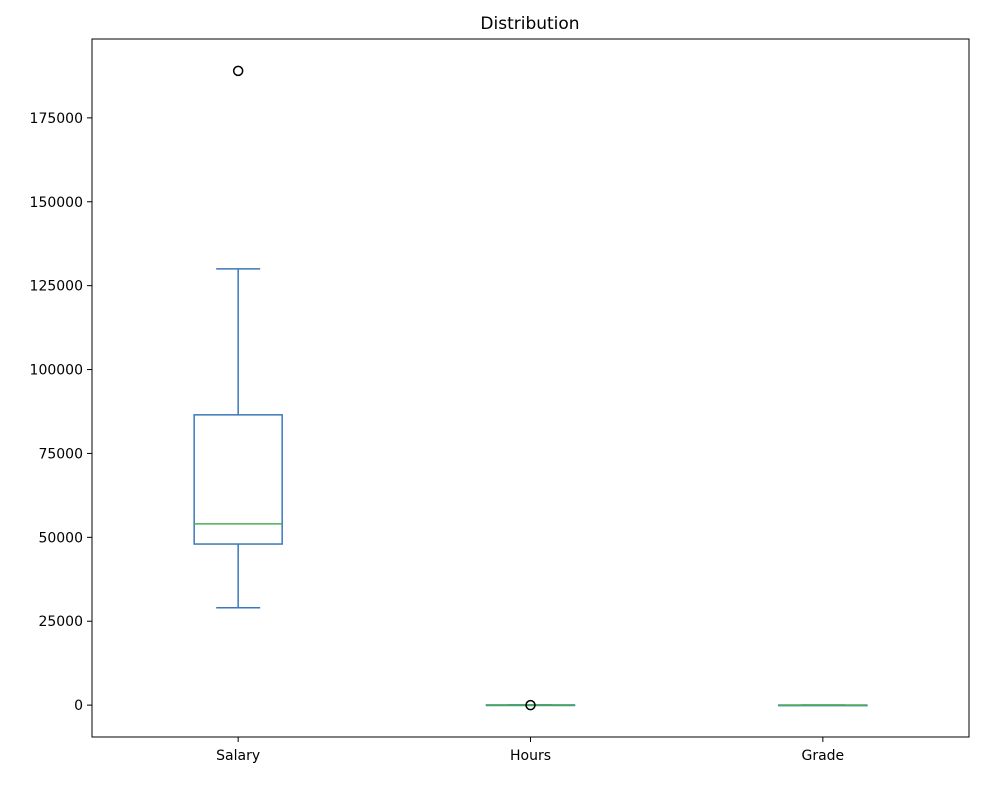  I want to click on chart-title: Distribution, so click(529, 24).